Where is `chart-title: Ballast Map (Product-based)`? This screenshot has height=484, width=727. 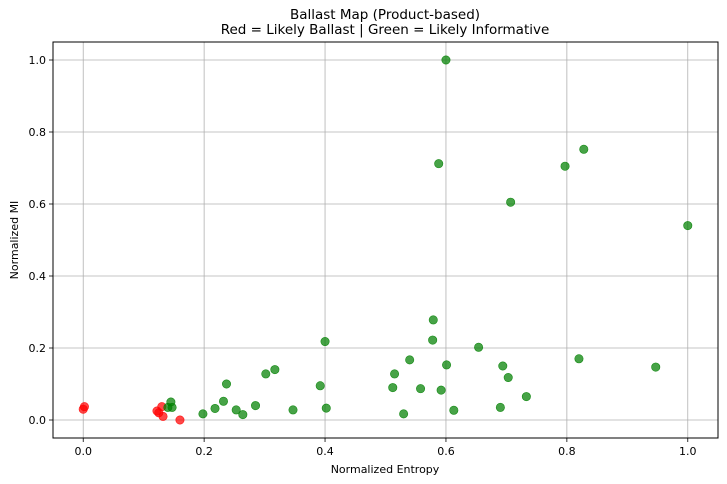
chart-title: Ballast Map (Product-based) is located at coordinates (385, 15).